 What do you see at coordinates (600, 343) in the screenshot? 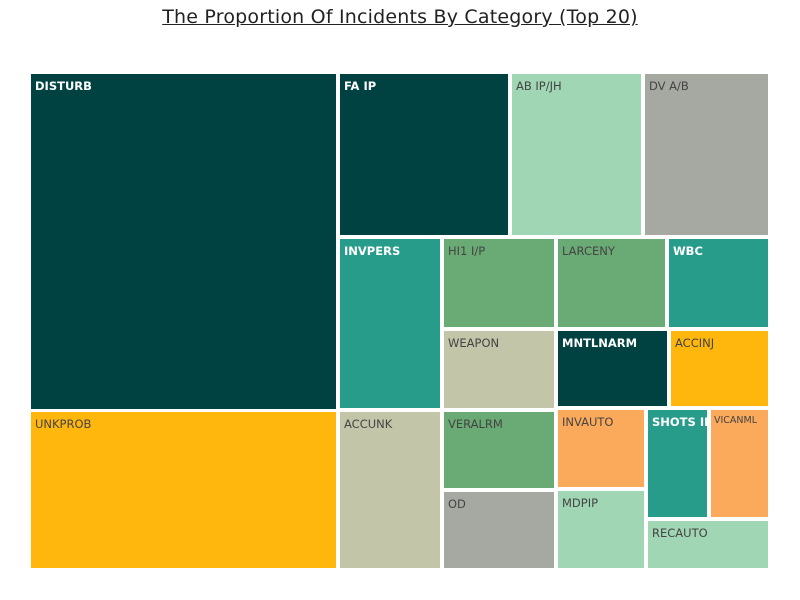
I see `treemap-tile-label: MNTLNARM` at bounding box center [600, 343].